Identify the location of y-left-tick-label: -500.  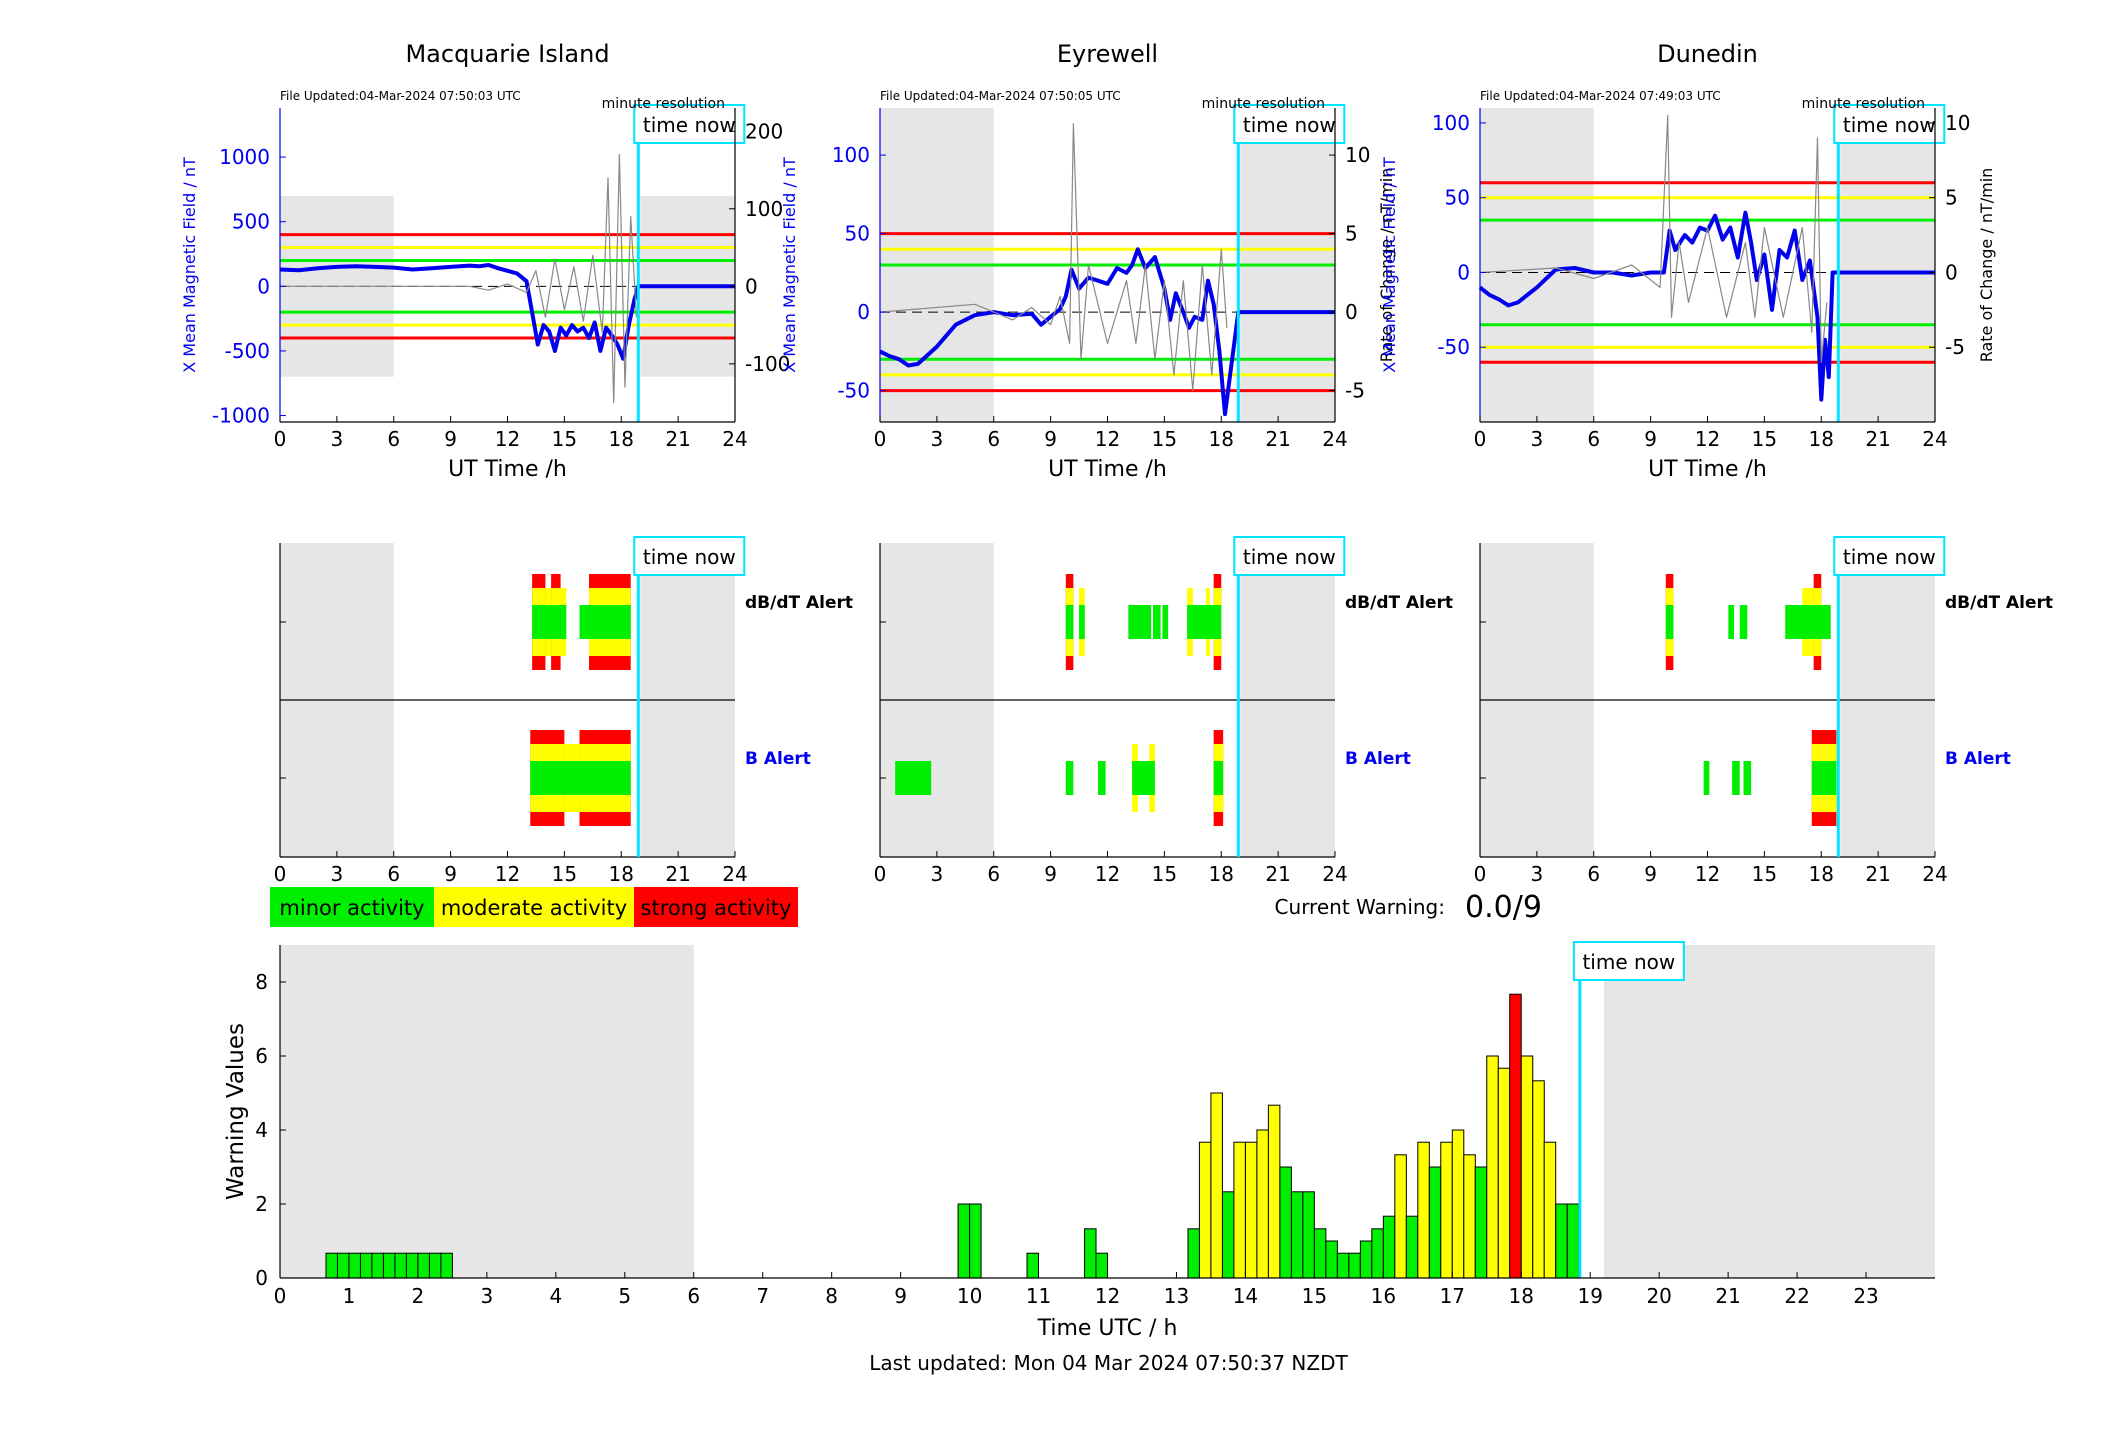
(247, 351).